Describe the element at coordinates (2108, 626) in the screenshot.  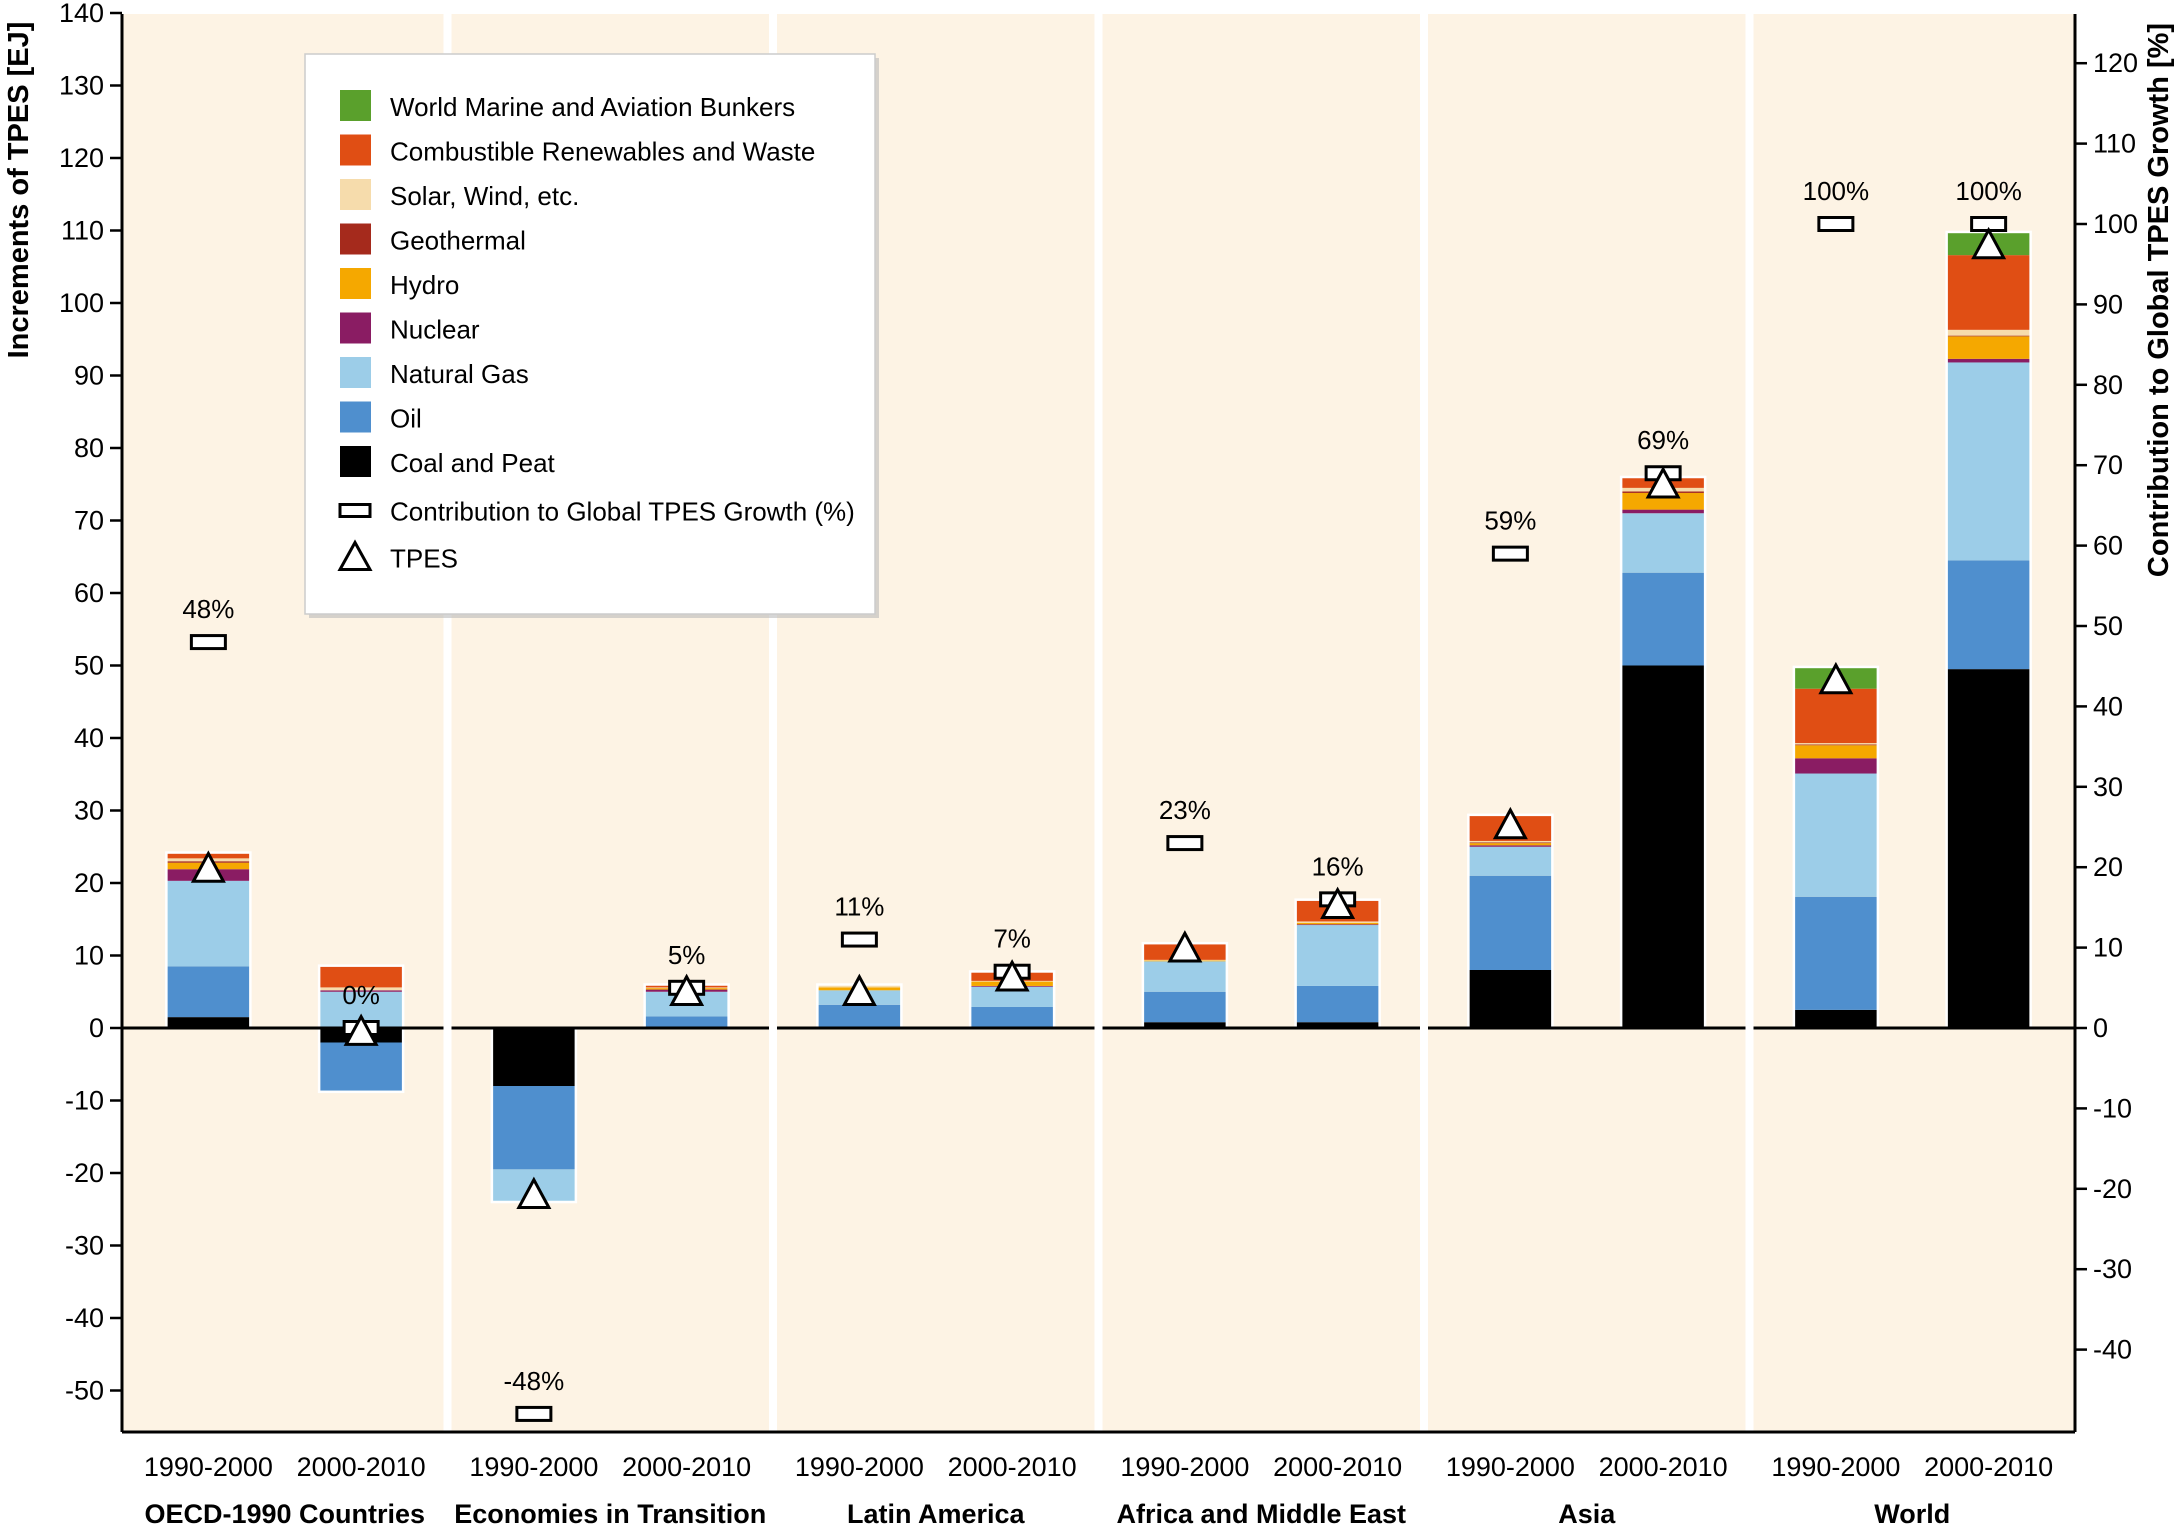
I see `right-tick-label: 50` at that location.